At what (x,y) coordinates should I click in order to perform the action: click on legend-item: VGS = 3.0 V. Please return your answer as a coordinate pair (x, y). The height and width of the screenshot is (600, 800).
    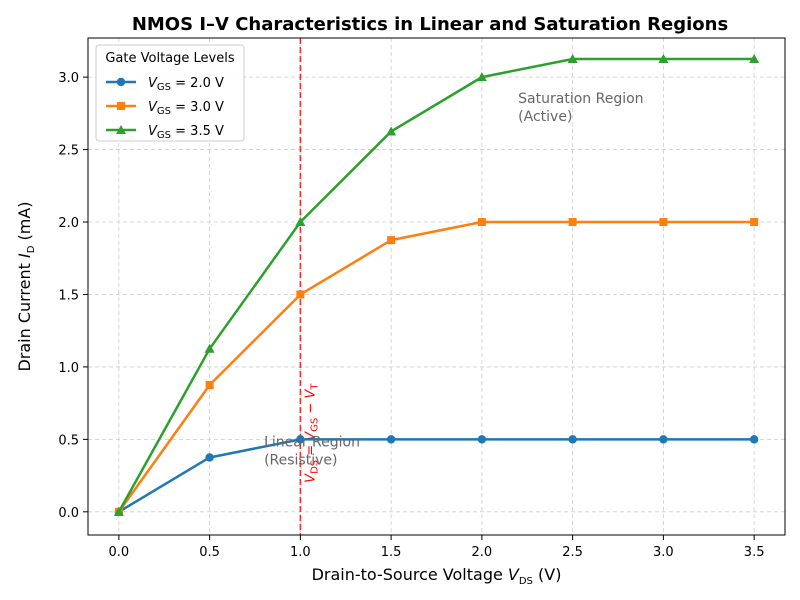
    Looking at the image, I should click on (165, 108).